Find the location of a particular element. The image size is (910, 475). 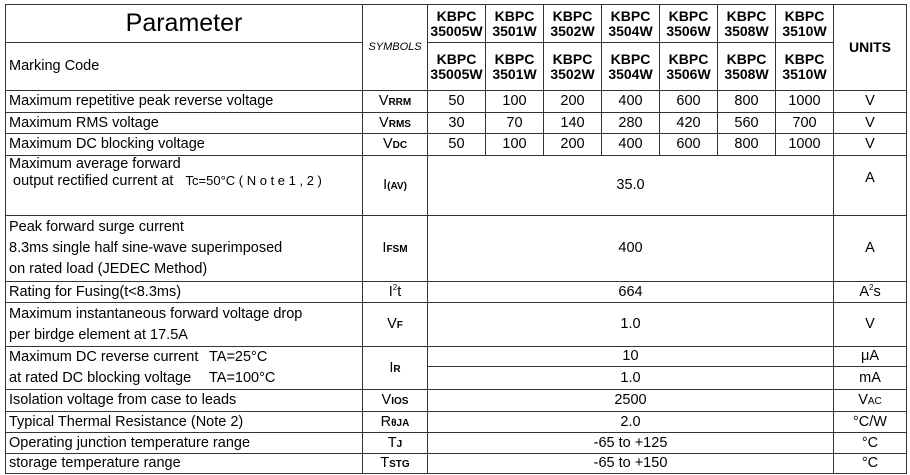

parameter: Maximum DC blocking voltage is located at coordinates (184, 144).